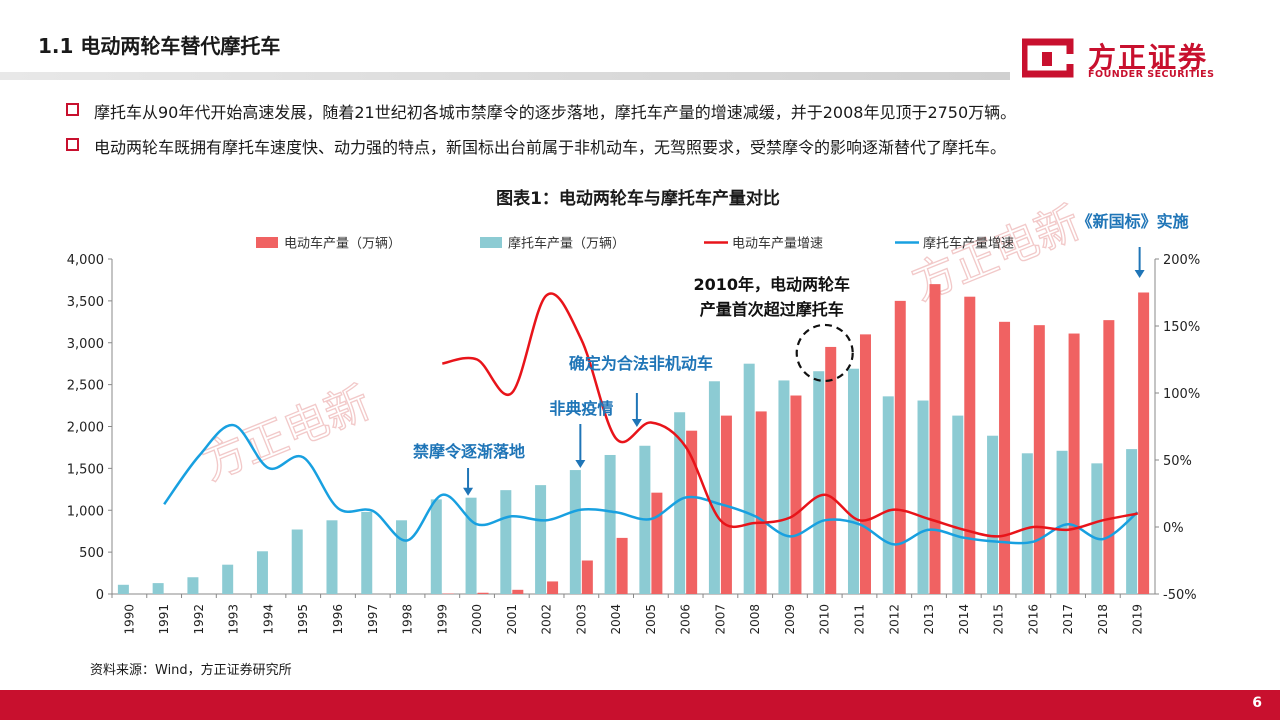  Describe the element at coordinates (581, 408) in the screenshot. I see `annotation-text: 非典疫情` at that location.